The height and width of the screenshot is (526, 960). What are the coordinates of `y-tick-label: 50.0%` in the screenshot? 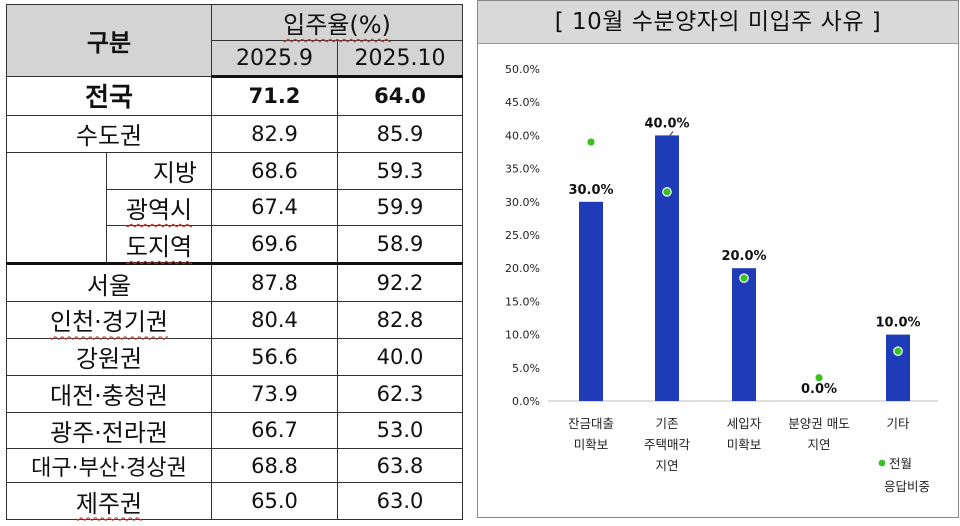 It's located at (522, 69).